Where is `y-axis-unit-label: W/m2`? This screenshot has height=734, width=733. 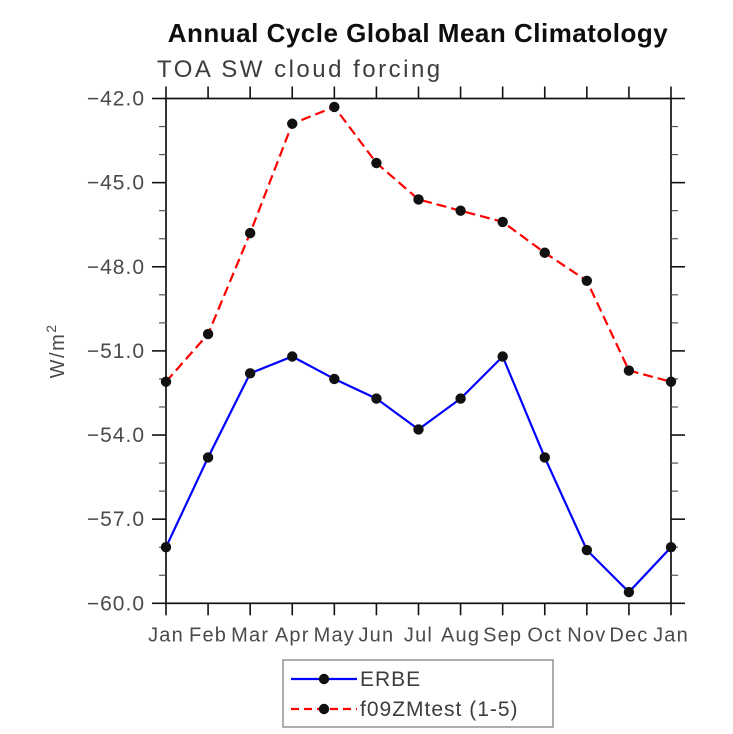
y-axis-unit-label: W/m2 is located at coordinates (56, 350).